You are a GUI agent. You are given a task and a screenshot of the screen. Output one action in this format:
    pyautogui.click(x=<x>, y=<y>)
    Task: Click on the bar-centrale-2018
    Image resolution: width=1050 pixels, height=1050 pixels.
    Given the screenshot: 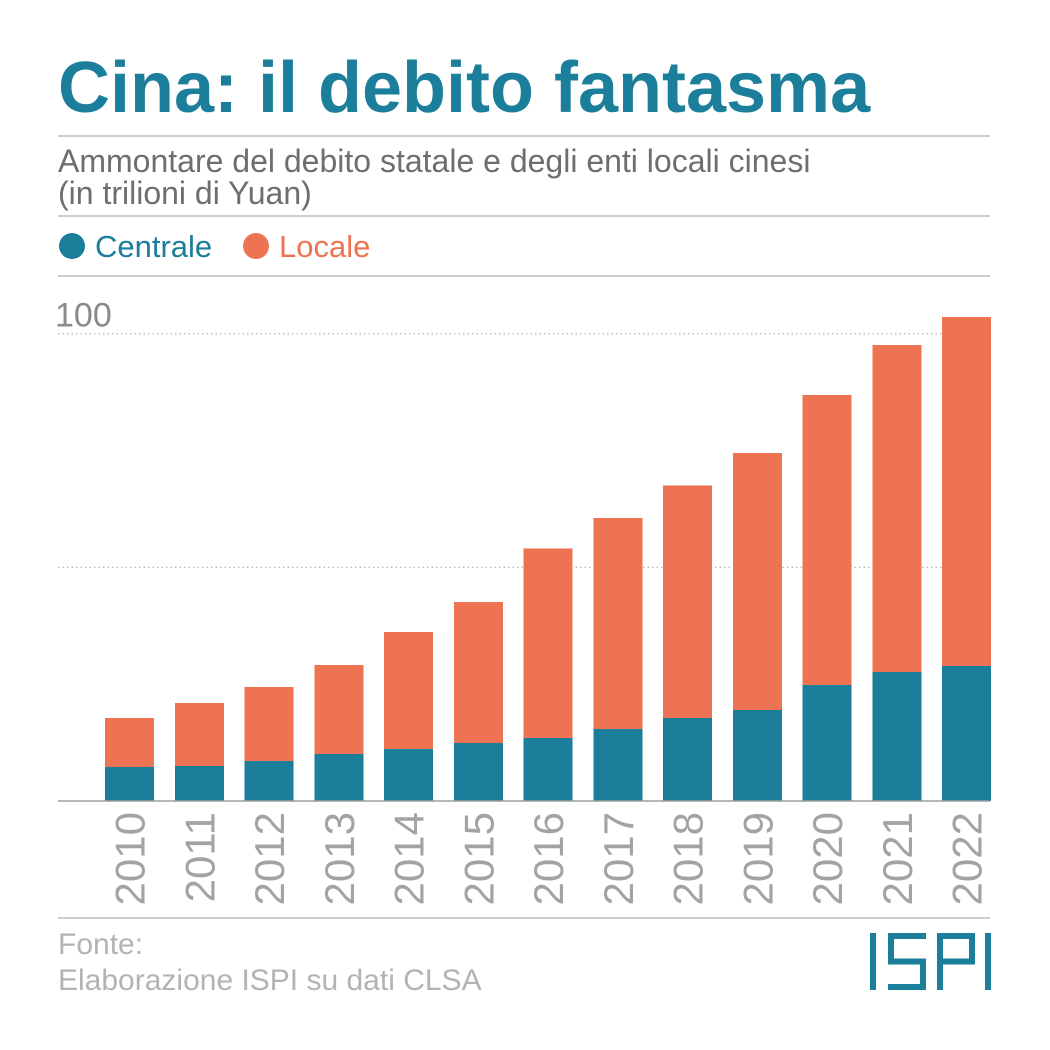 What is the action you would take?
    pyautogui.click(x=687, y=759)
    